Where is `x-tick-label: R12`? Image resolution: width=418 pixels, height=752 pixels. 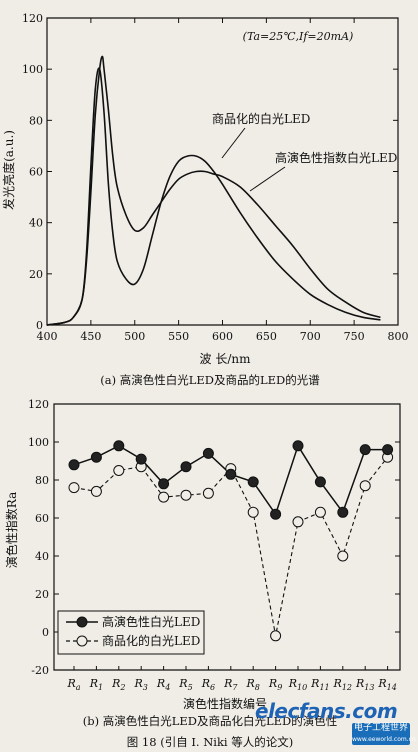
x-tick-label: R12 is located at coordinates (342, 684).